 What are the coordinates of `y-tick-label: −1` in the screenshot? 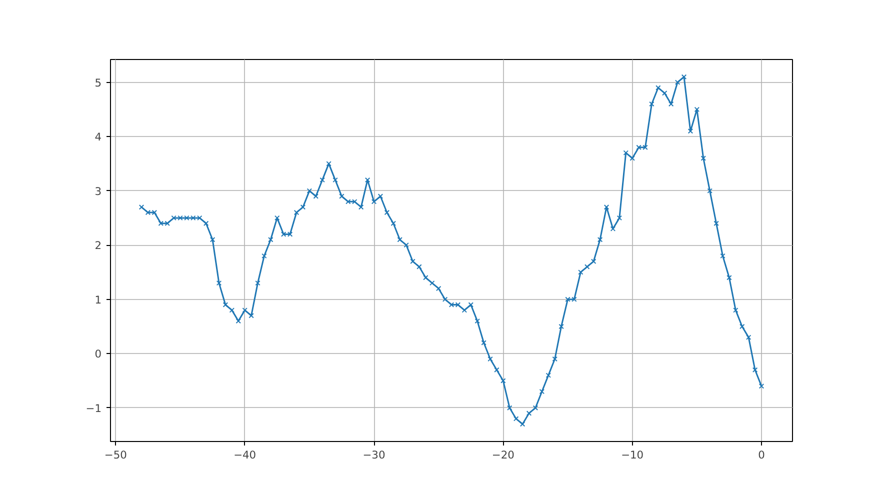 It's located at (94, 408).